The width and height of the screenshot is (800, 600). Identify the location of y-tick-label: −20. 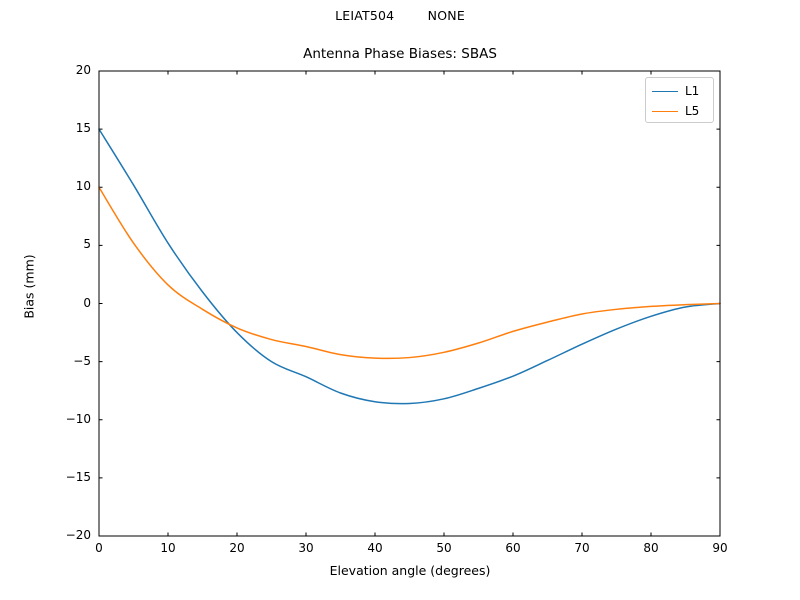
(78, 535).